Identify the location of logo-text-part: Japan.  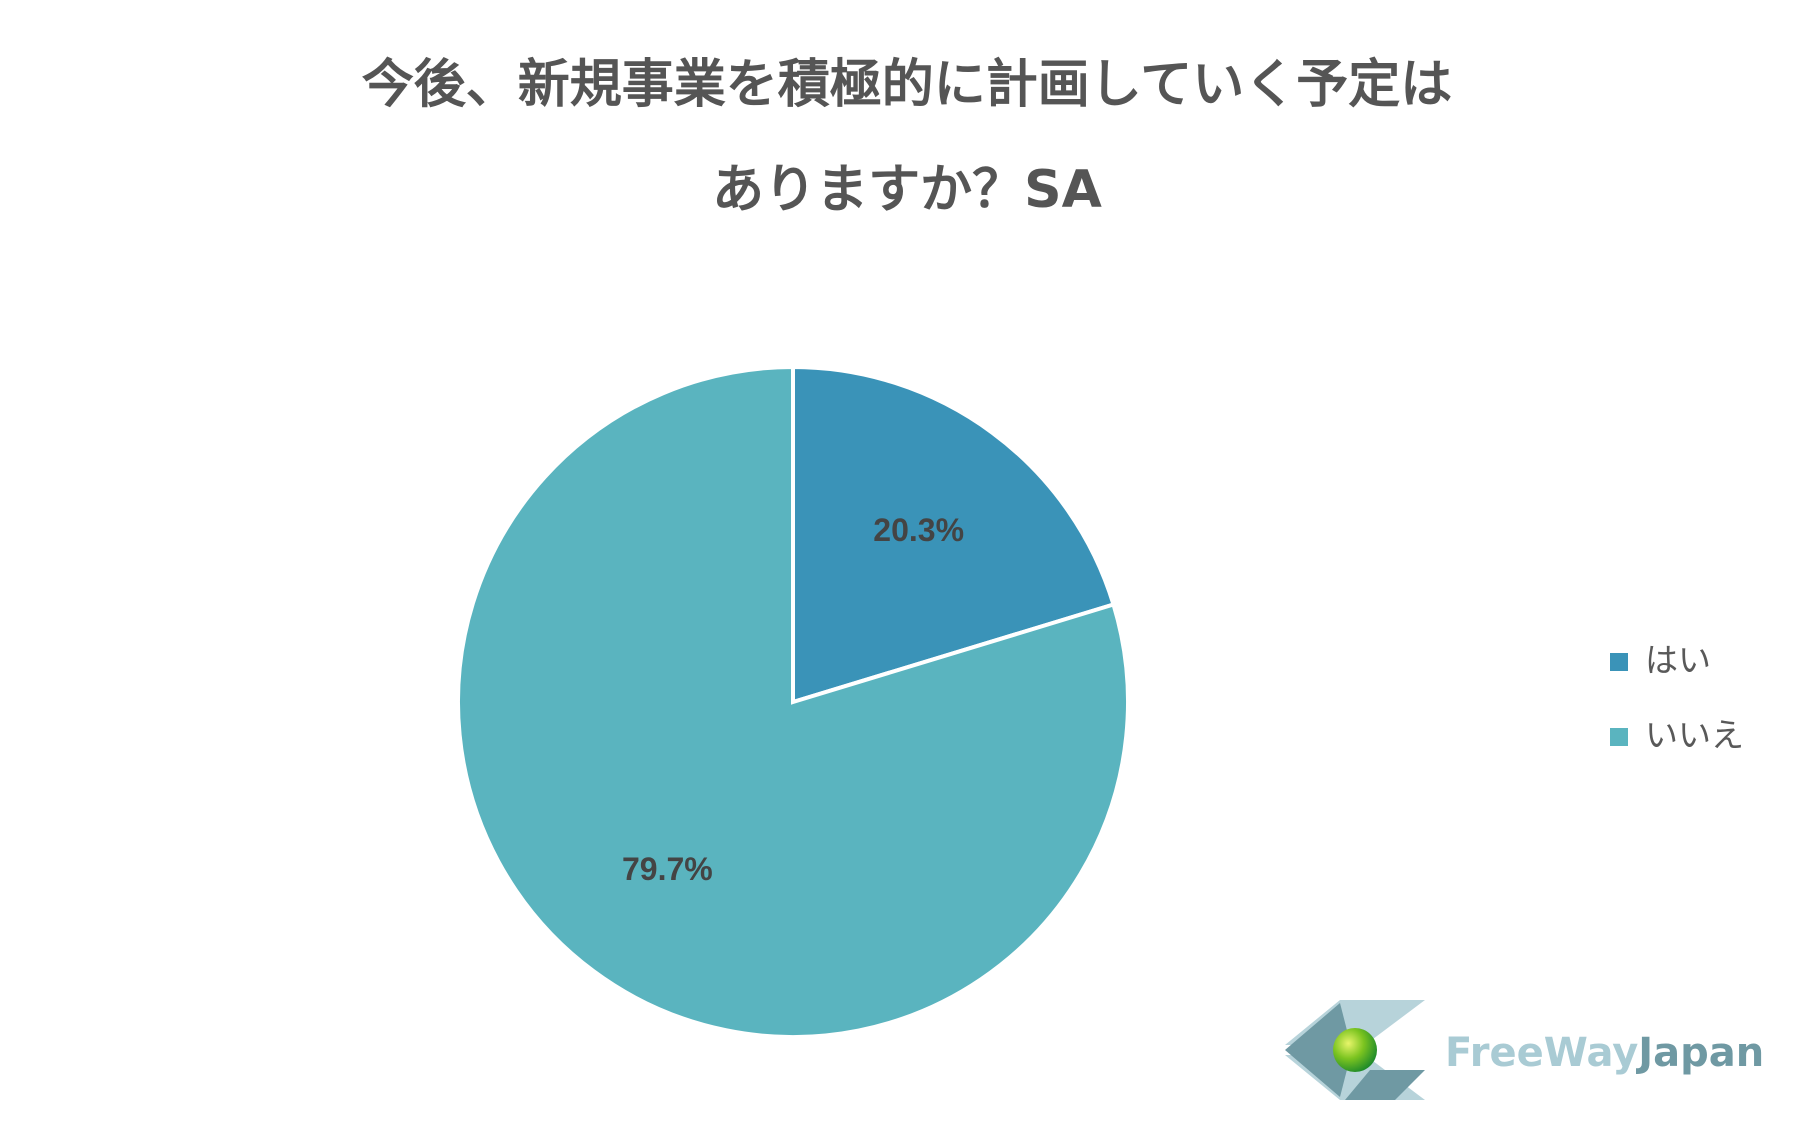
(1699, 1053).